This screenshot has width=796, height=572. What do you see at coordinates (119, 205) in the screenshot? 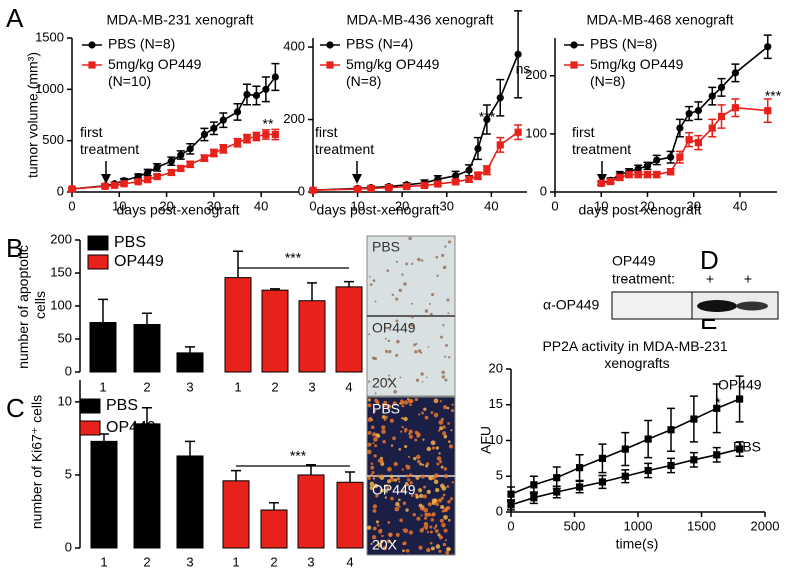
I see `x-tick-label: 10` at bounding box center [119, 205].